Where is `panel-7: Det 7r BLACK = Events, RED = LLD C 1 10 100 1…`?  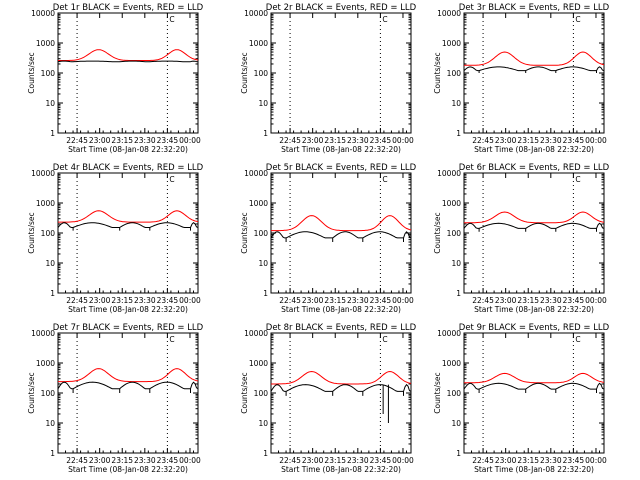
panel-7: Det 7r BLACK = Events, RED = LLD C 1 10 100 1… is located at coordinates (115, 398).